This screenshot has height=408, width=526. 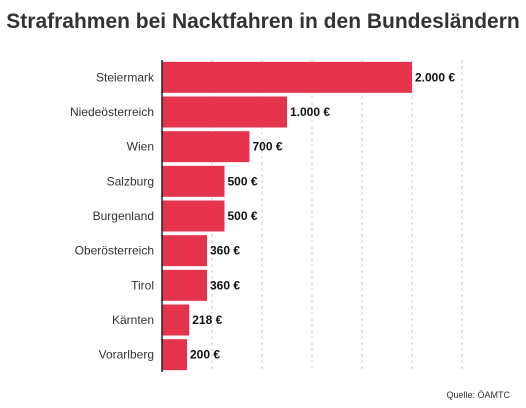 What do you see at coordinates (114, 251) in the screenshot?
I see `category-label: Oberösterreich` at bounding box center [114, 251].